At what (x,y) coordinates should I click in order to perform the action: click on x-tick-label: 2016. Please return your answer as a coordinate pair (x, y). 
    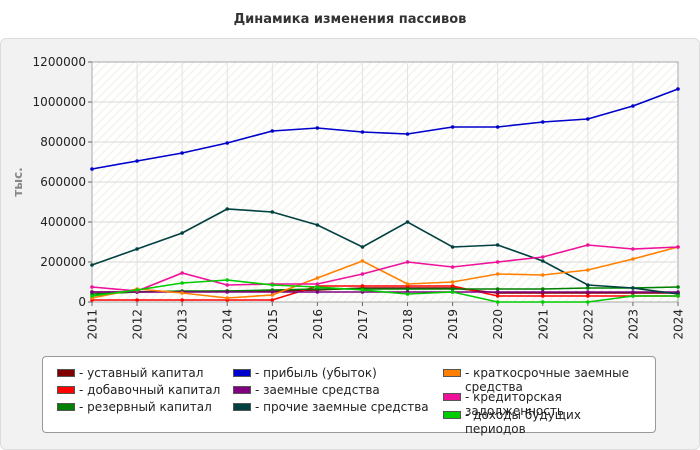
    Looking at the image, I should click on (318, 324).